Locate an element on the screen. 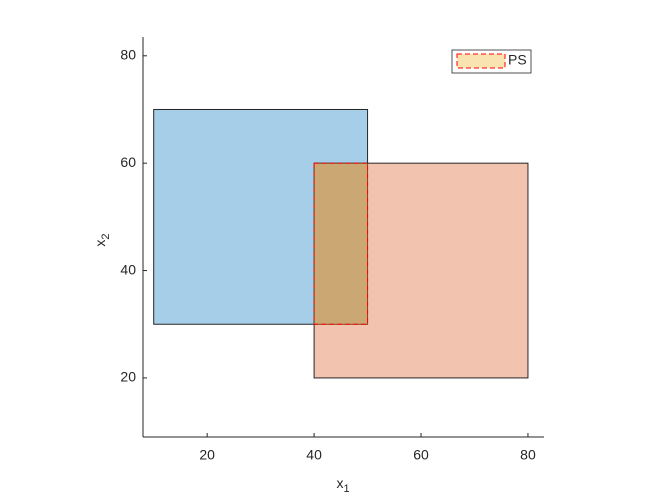 This screenshot has width=664, height=498. x-label-sub: 1 is located at coordinates (346, 489).